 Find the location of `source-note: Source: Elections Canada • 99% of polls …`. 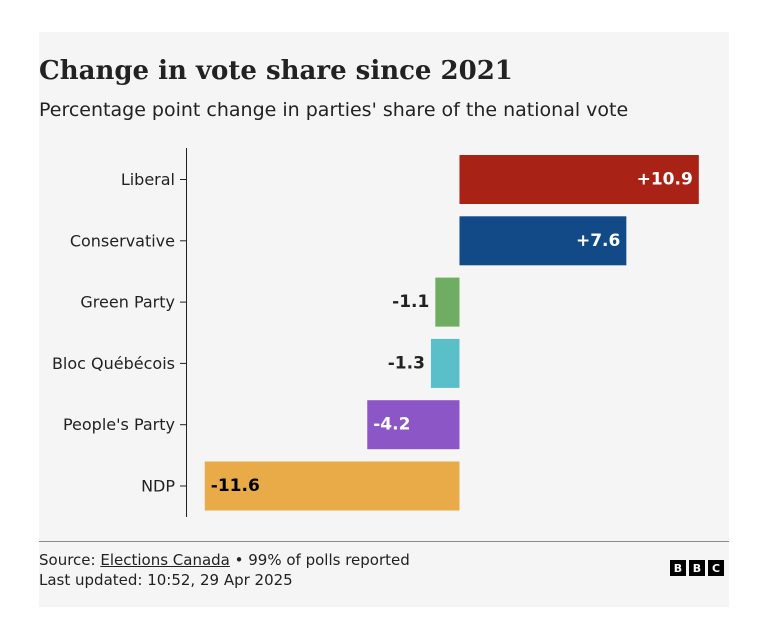

source-note: Source: Elections Canada • 99% of polls … is located at coordinates (224, 570).